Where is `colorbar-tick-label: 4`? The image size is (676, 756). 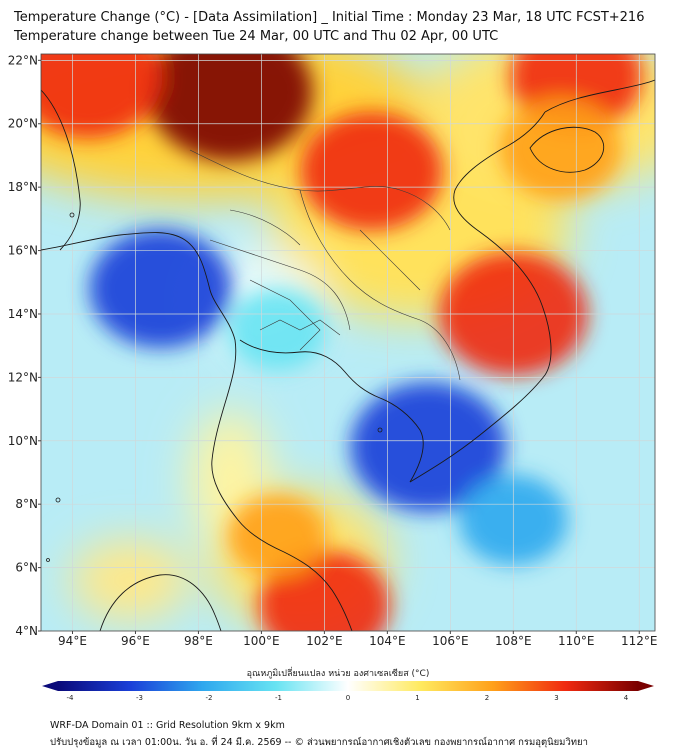
colorbar-tick-label: 4 is located at coordinates (626, 698).